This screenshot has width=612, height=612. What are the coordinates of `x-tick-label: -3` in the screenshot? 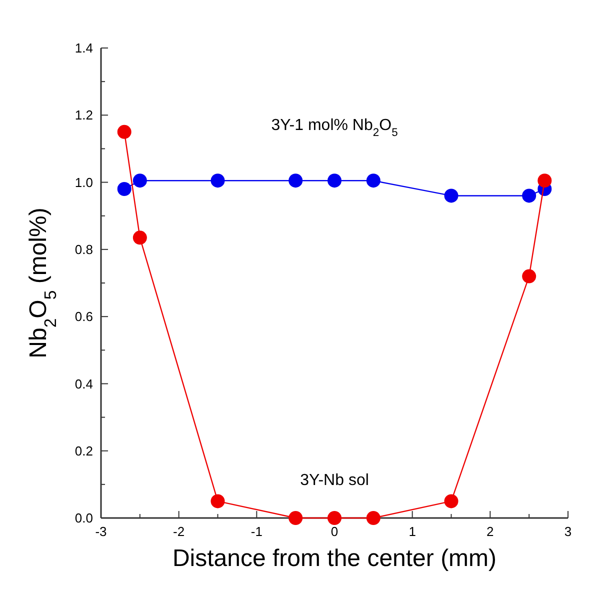 It's located at (101, 531).